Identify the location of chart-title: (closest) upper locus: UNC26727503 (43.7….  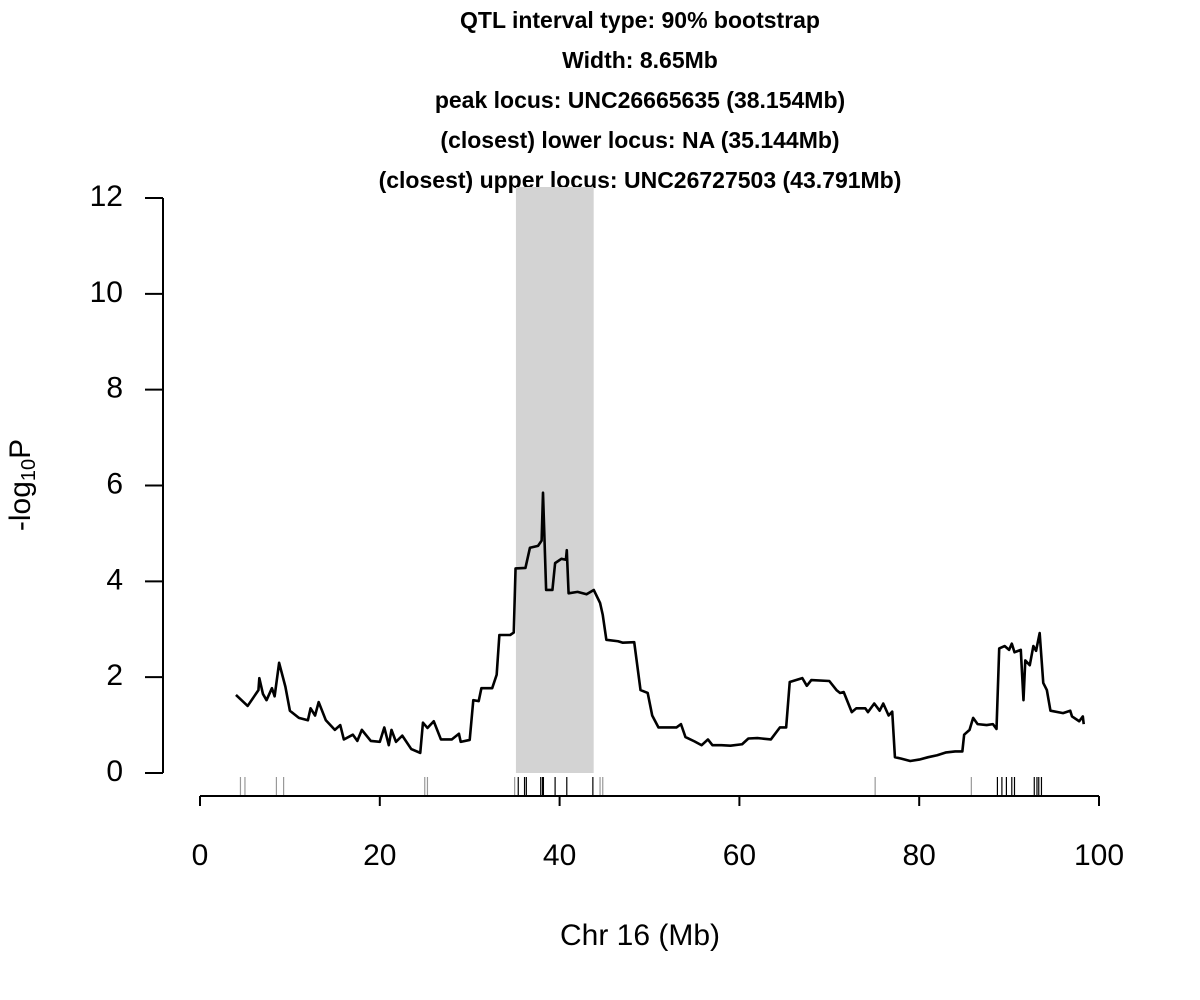
(640, 180).